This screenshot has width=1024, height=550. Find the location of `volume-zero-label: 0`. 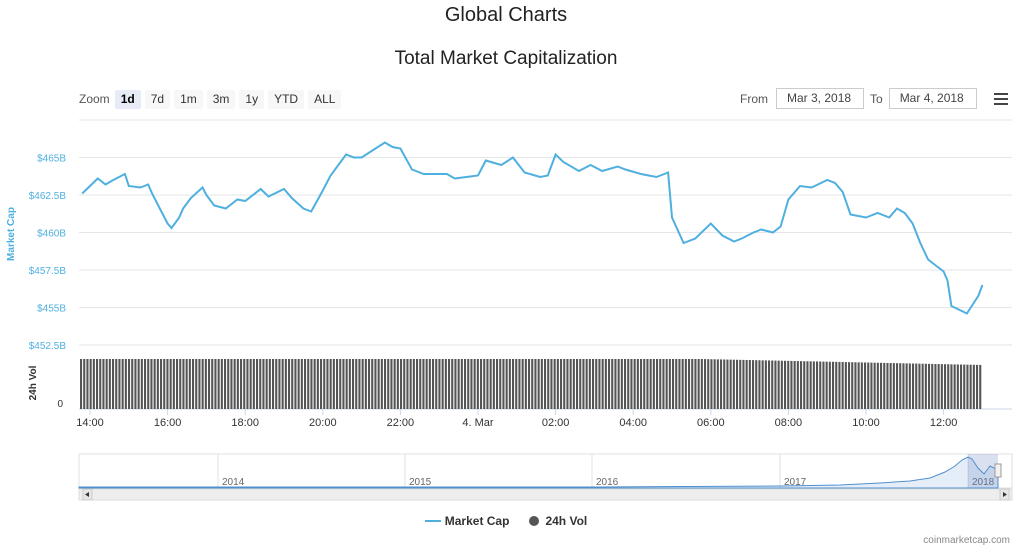

volume-zero-label: 0 is located at coordinates (60, 404).